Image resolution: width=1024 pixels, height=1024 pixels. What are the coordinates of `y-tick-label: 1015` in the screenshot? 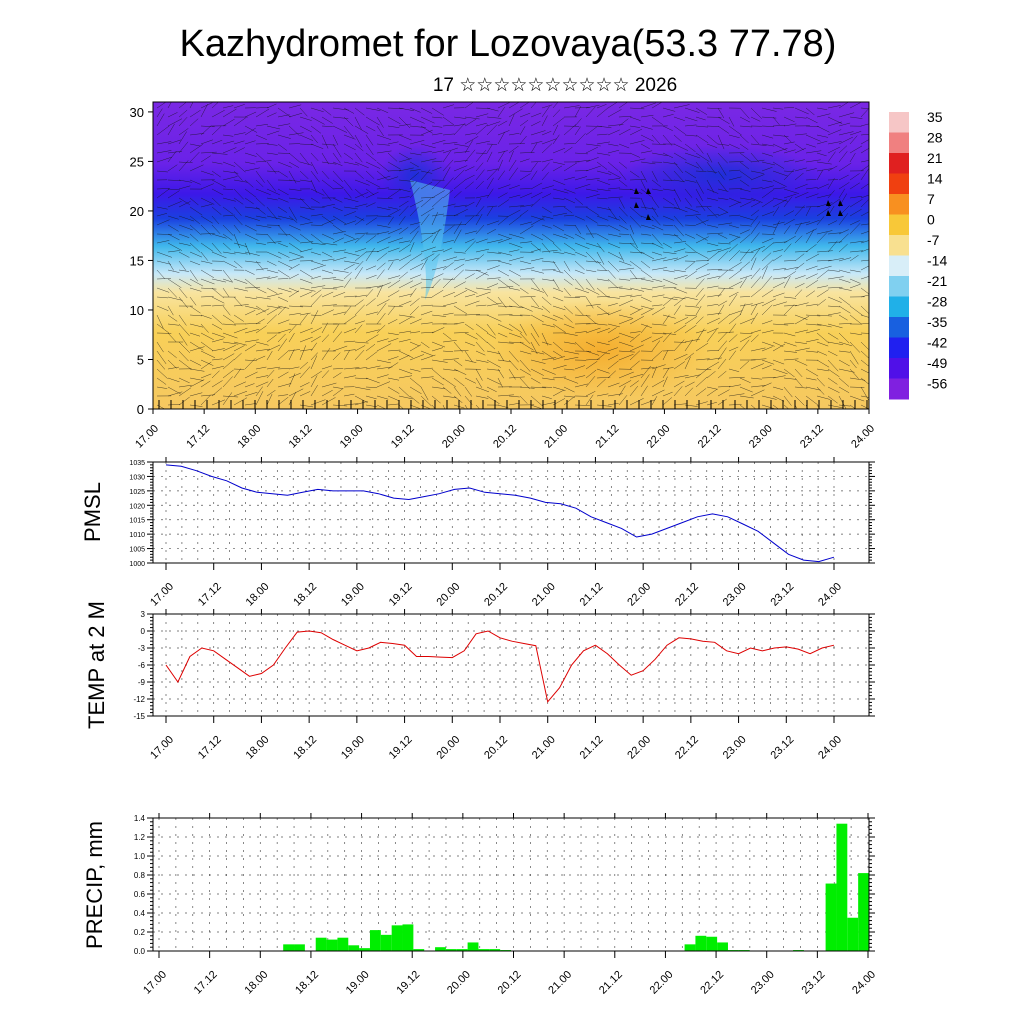 It's located at (137, 521).